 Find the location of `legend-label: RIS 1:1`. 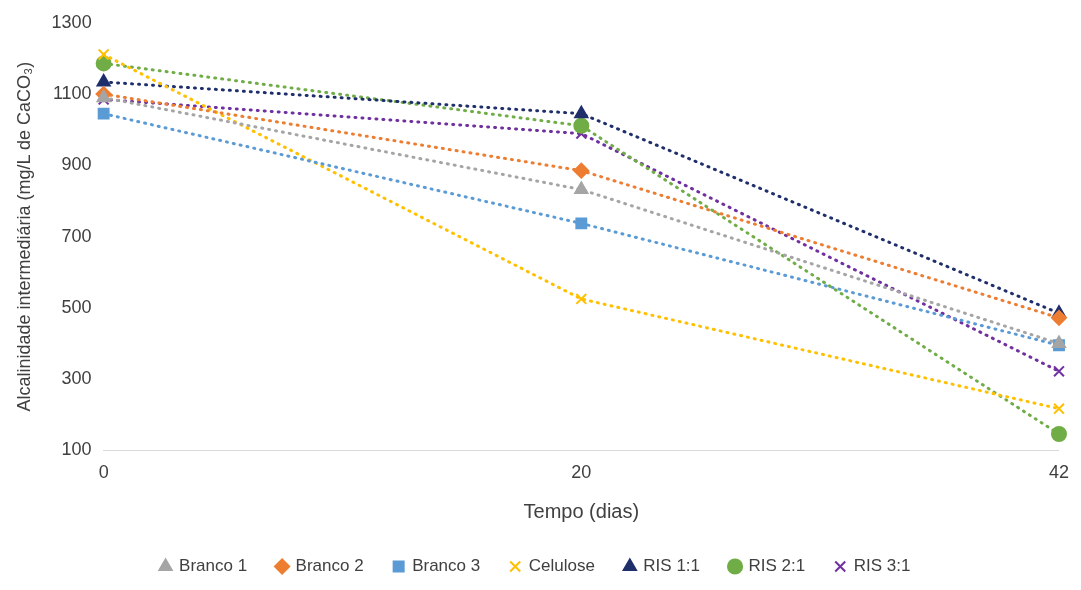

legend-label: RIS 1:1 is located at coordinates (672, 566).